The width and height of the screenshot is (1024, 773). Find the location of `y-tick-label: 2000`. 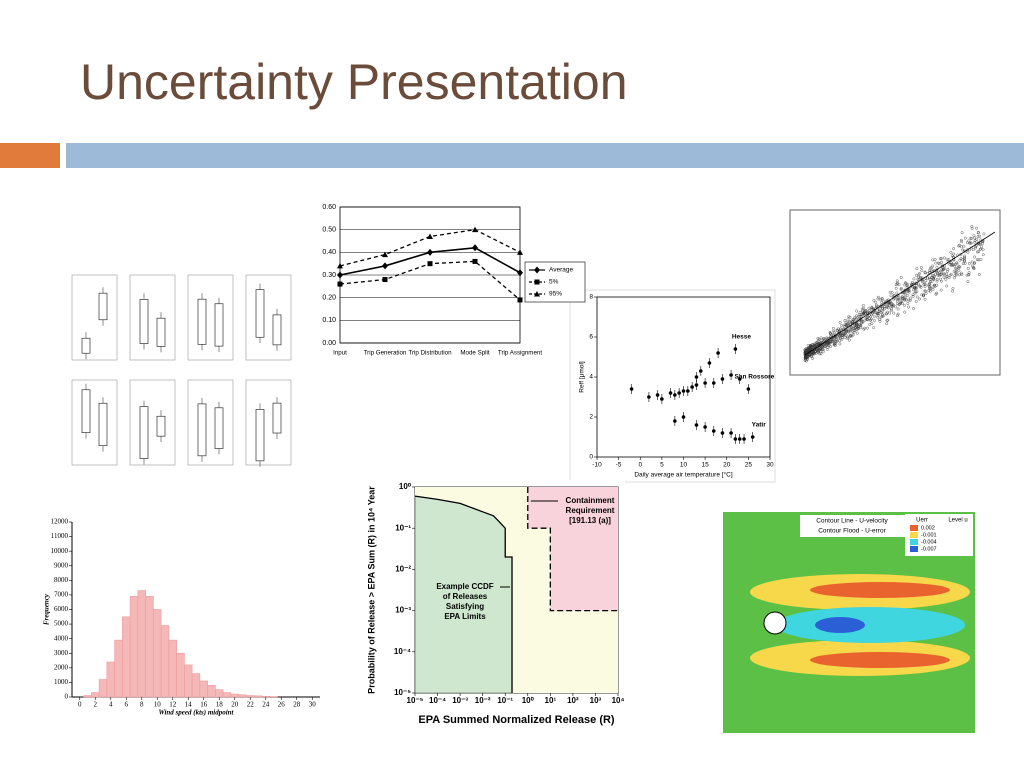

y-tick-label: 2000 is located at coordinates (61, 667).